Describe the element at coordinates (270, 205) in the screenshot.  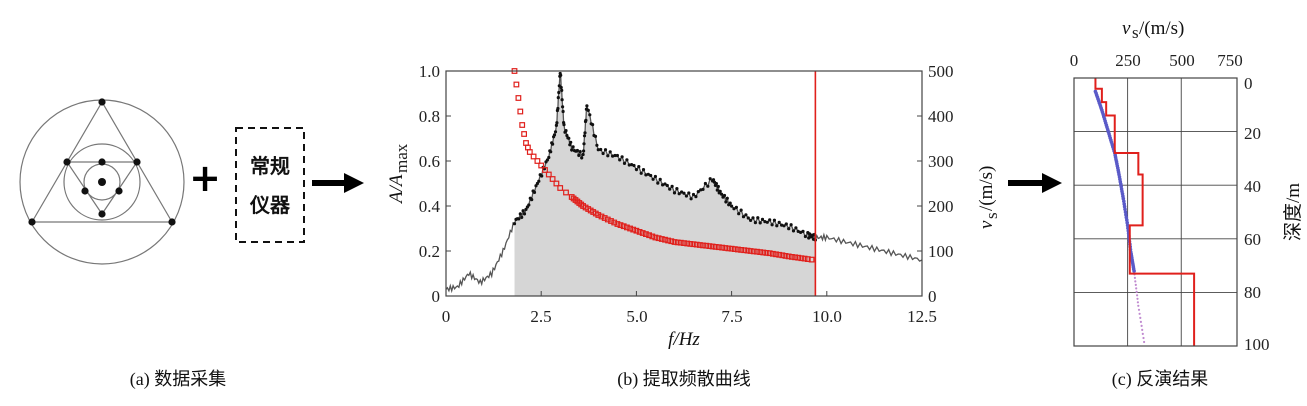
I see `instrument-label-2: 仪器` at that location.